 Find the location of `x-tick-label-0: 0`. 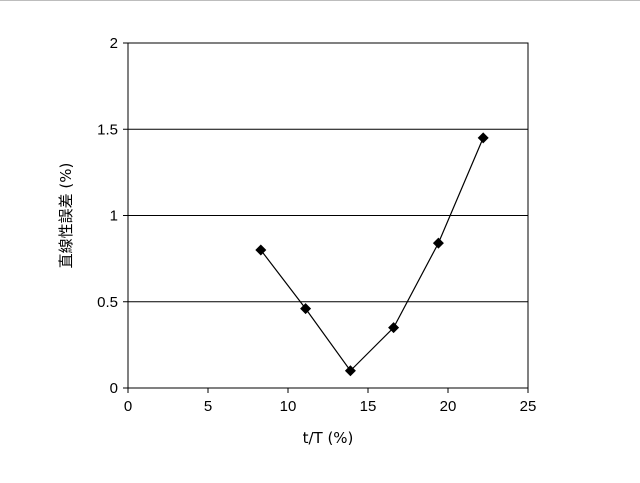

x-tick-label-0: 0 is located at coordinates (128, 406).